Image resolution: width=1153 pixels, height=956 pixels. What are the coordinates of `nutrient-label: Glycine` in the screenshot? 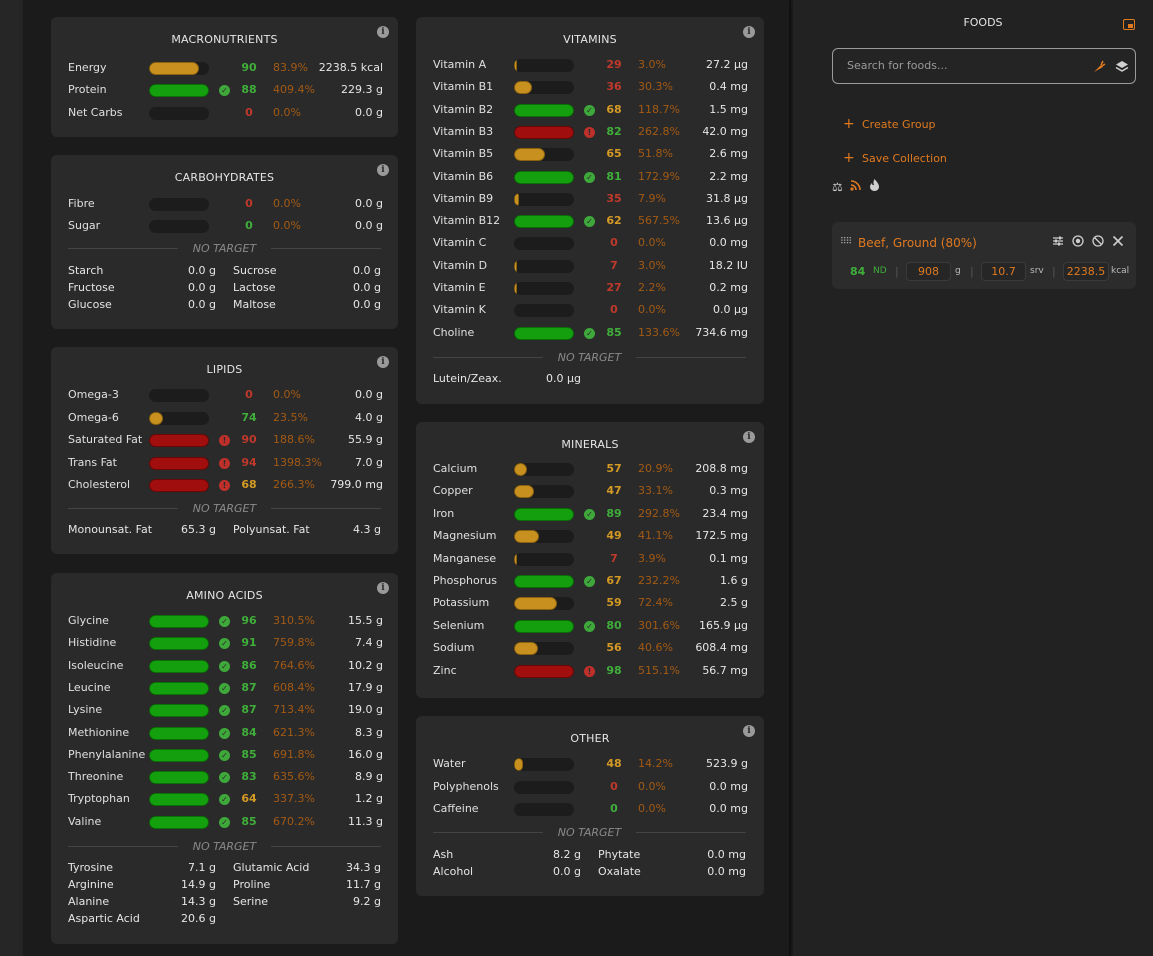 It's located at (88, 620).